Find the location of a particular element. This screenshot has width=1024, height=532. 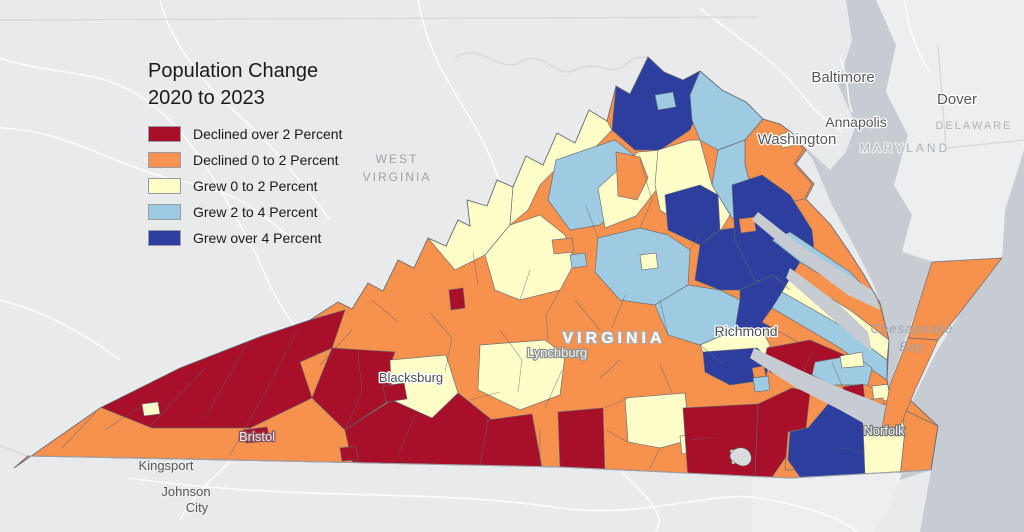

county-henry-county is located at coordinates (511, 441).